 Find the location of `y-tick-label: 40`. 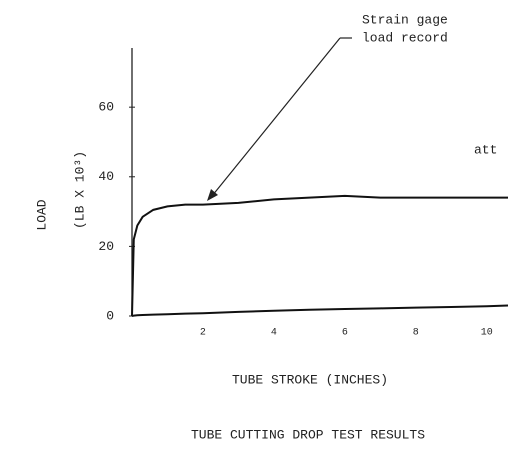

y-tick-label: 40 is located at coordinates (106, 176).